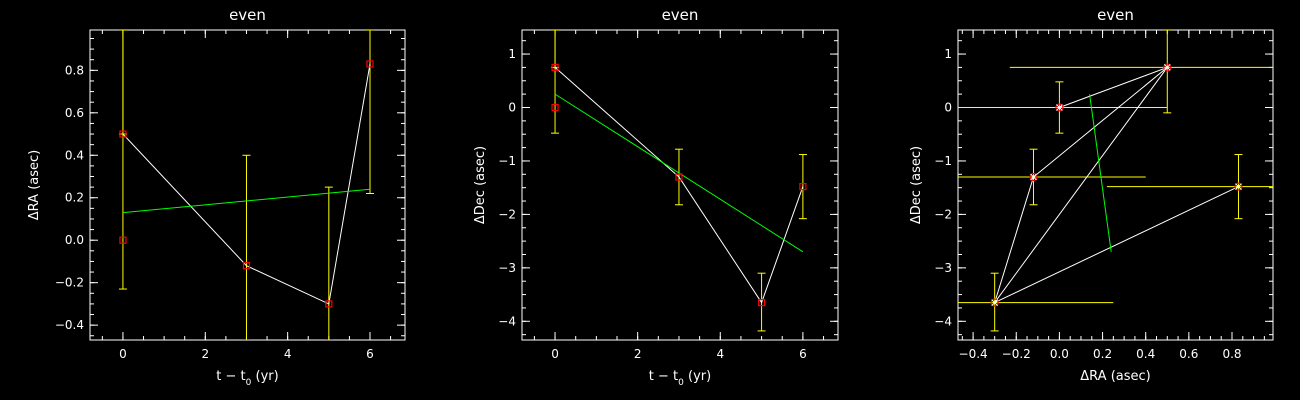 The image size is (1300, 400). What do you see at coordinates (1102, 354) in the screenshot?
I see `x-tick-label: 0.2` at bounding box center [1102, 354].